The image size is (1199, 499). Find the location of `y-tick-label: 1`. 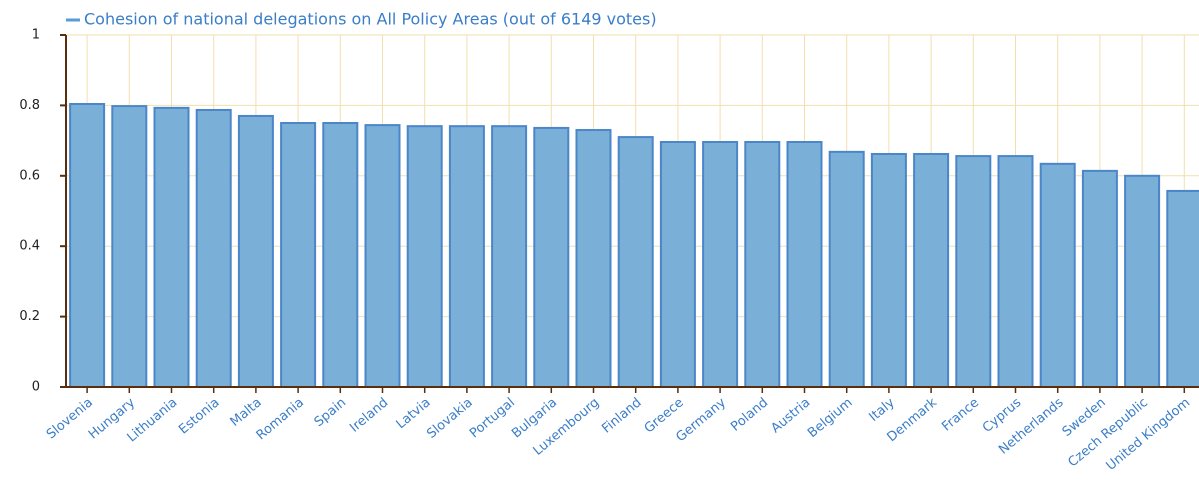

y-tick-label: 1 is located at coordinates (36, 35).